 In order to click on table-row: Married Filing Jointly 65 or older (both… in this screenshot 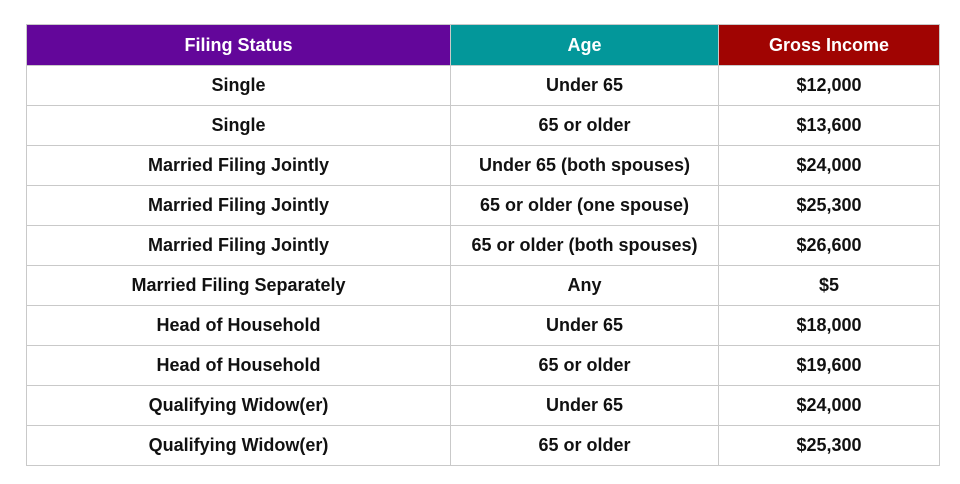, I will do `click(483, 245)`.